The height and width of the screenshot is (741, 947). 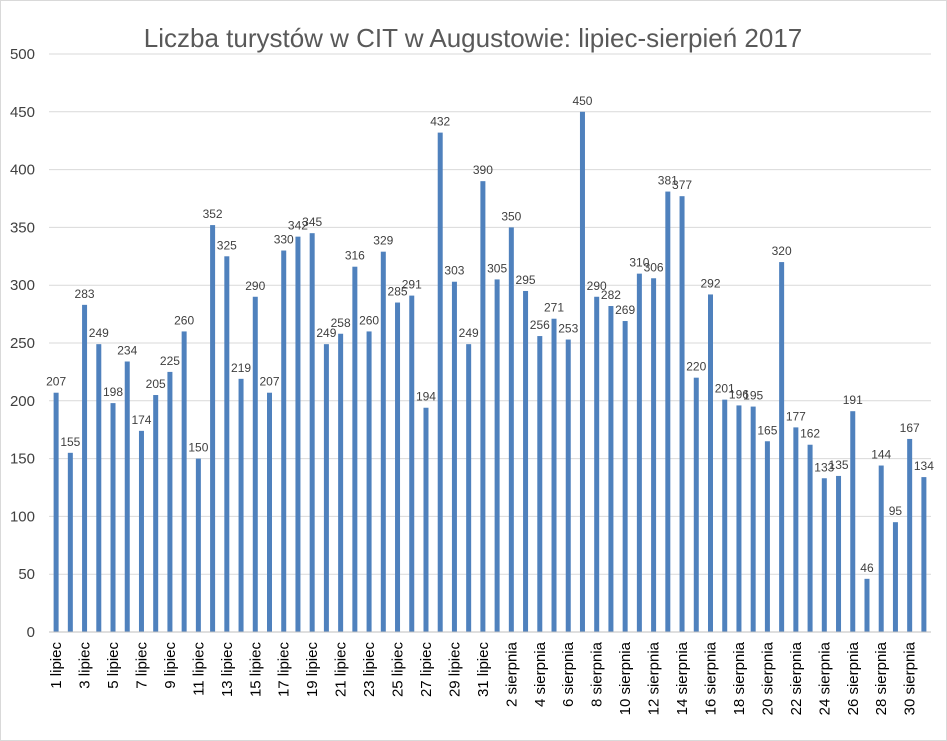 I want to click on x-tick-label: 15 lipiec, so click(x=255, y=670).